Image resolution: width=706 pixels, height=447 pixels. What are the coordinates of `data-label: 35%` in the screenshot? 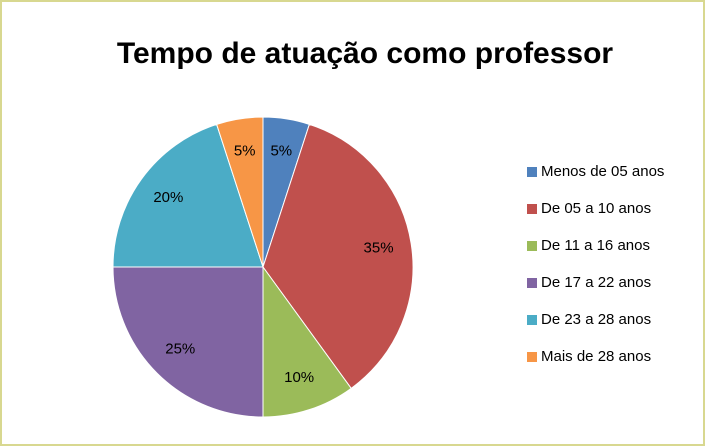 It's located at (379, 248).